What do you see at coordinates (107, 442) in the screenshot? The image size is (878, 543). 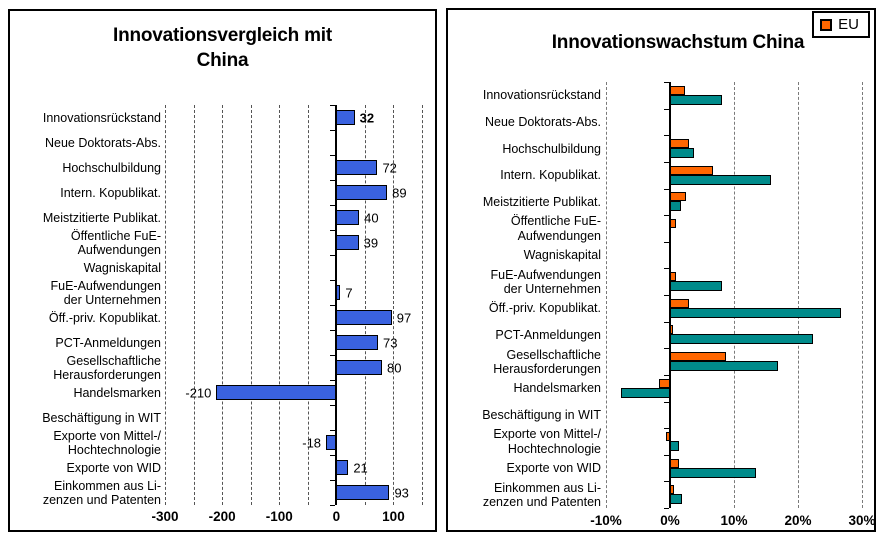 I see `category-label: Exporte von Mittel-/ Hochtechnologie` at bounding box center [107, 442].